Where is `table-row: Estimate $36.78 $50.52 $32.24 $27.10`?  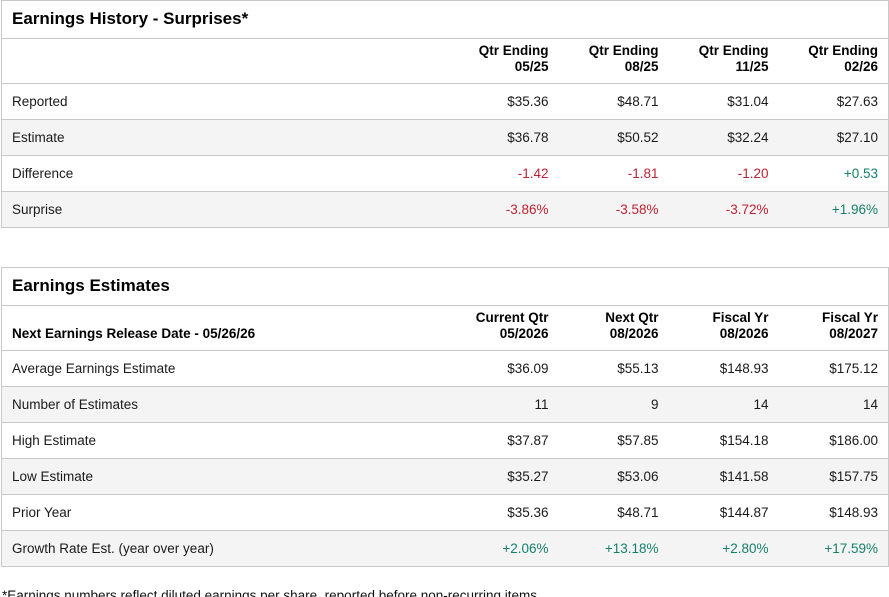
table-row: Estimate $36.78 $50.52 $32.24 $27.10 is located at coordinates (445, 137).